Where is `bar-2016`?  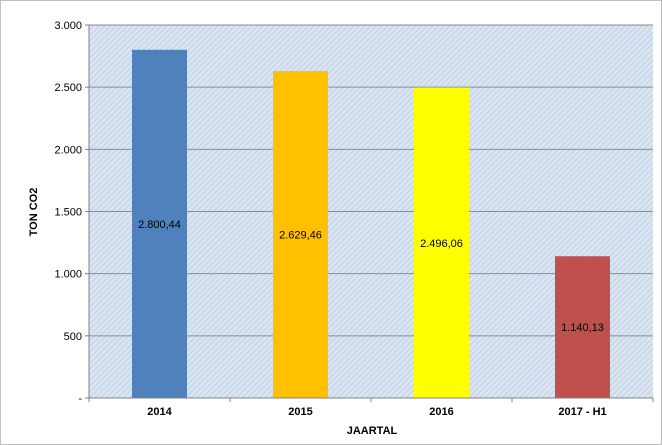 bar-2016 is located at coordinates (441, 242).